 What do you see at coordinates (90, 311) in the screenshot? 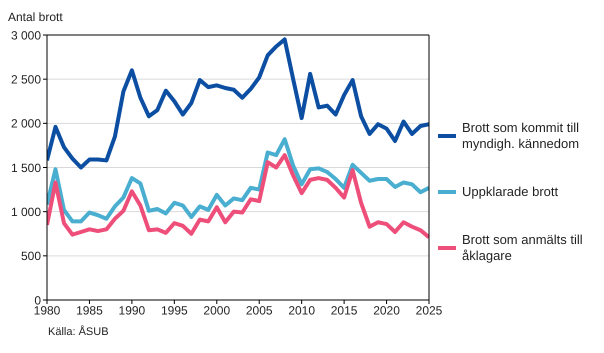
I see `x-tick-label: 1985` at bounding box center [90, 311].